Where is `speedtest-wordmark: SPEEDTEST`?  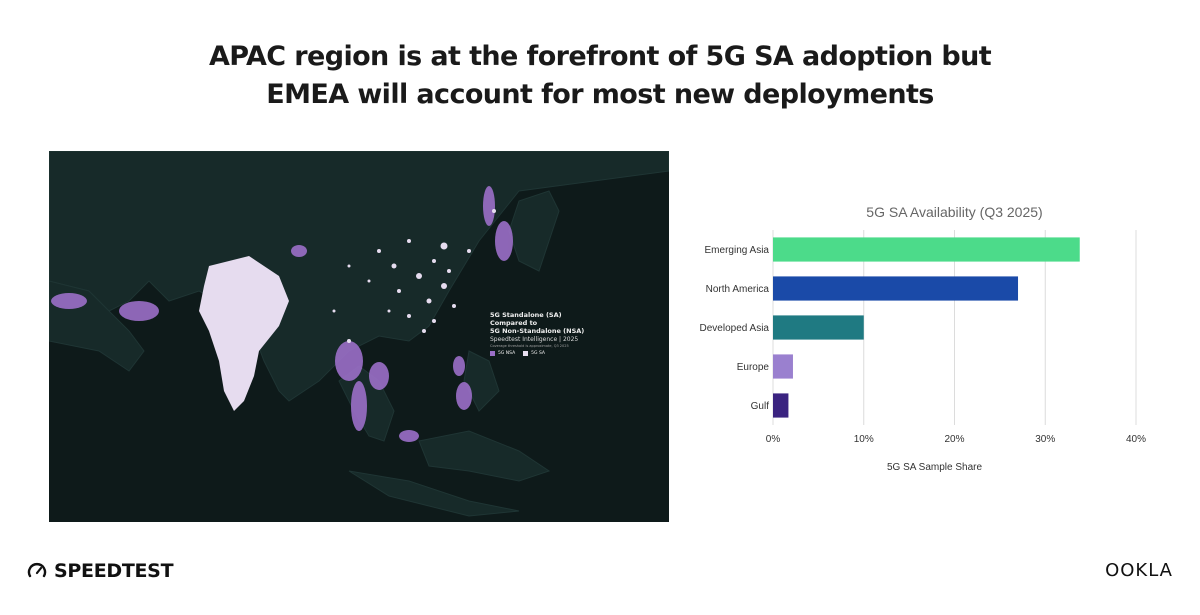 speedtest-wordmark: SPEEDTEST is located at coordinates (114, 571).